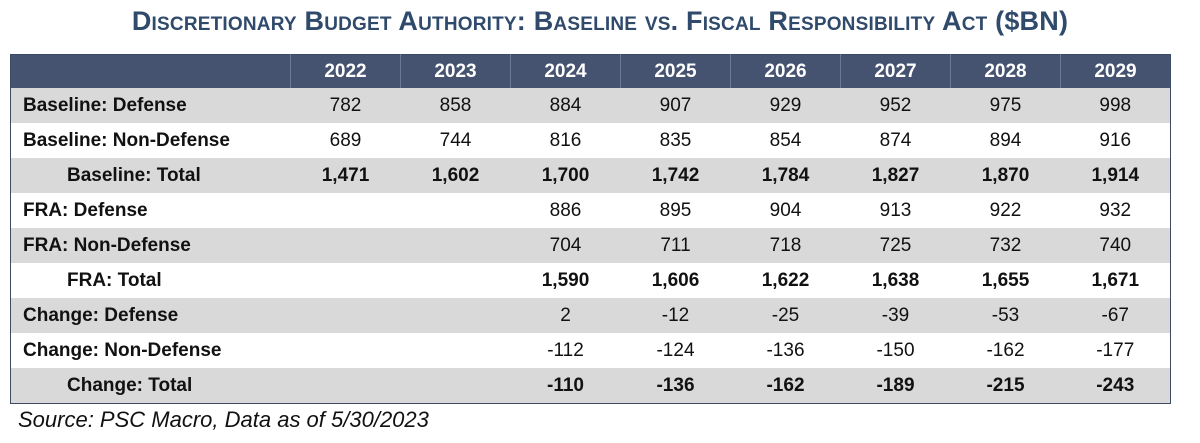 This screenshot has width=1200, height=443. Describe the element at coordinates (1115, 386) in the screenshot. I see `table-cell: -243` at that location.